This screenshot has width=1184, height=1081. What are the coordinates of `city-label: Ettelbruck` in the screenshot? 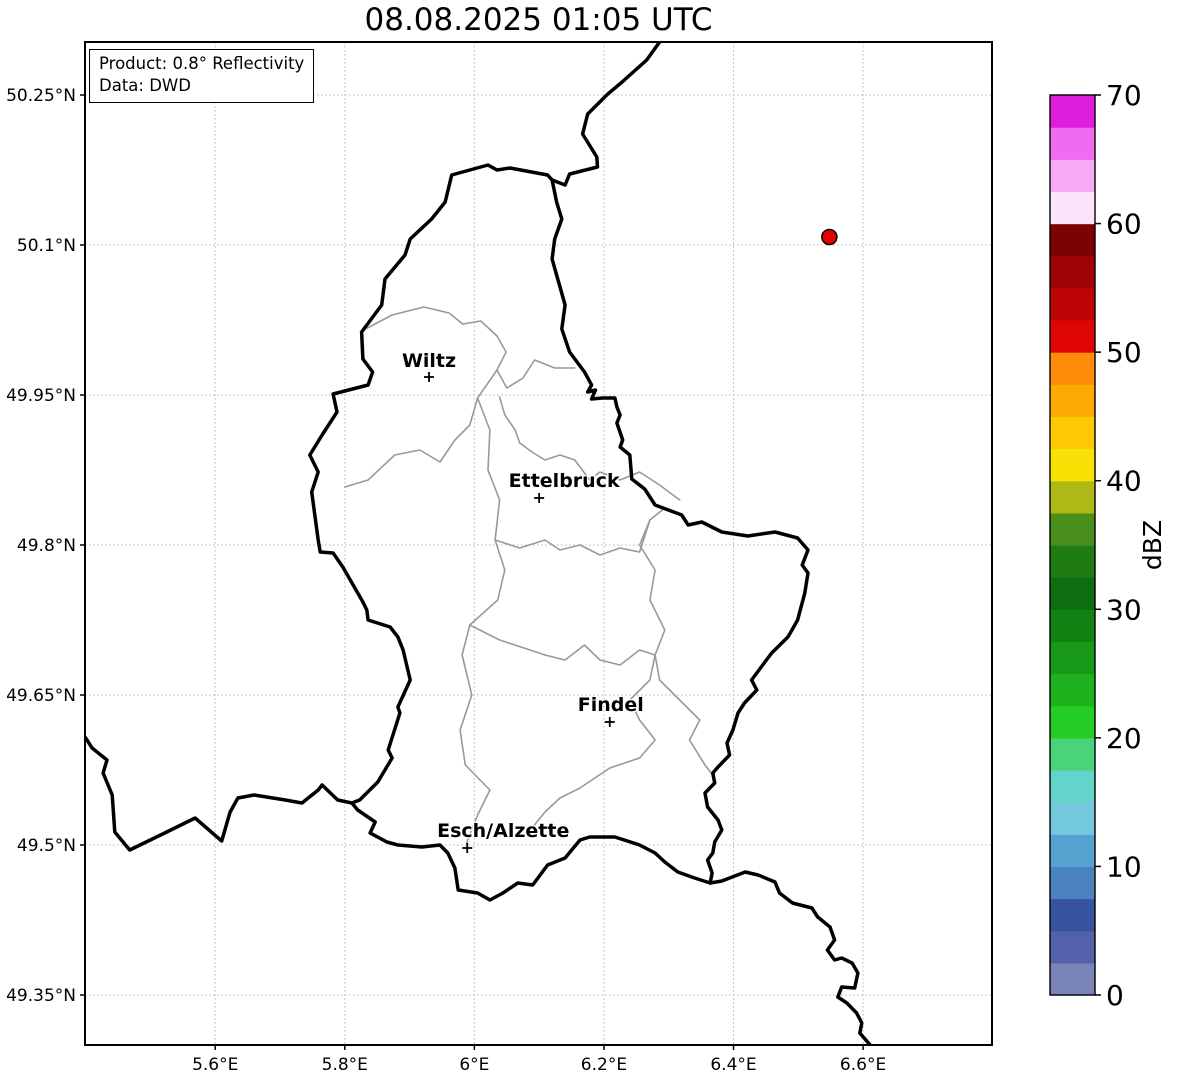 It's located at (564, 481).